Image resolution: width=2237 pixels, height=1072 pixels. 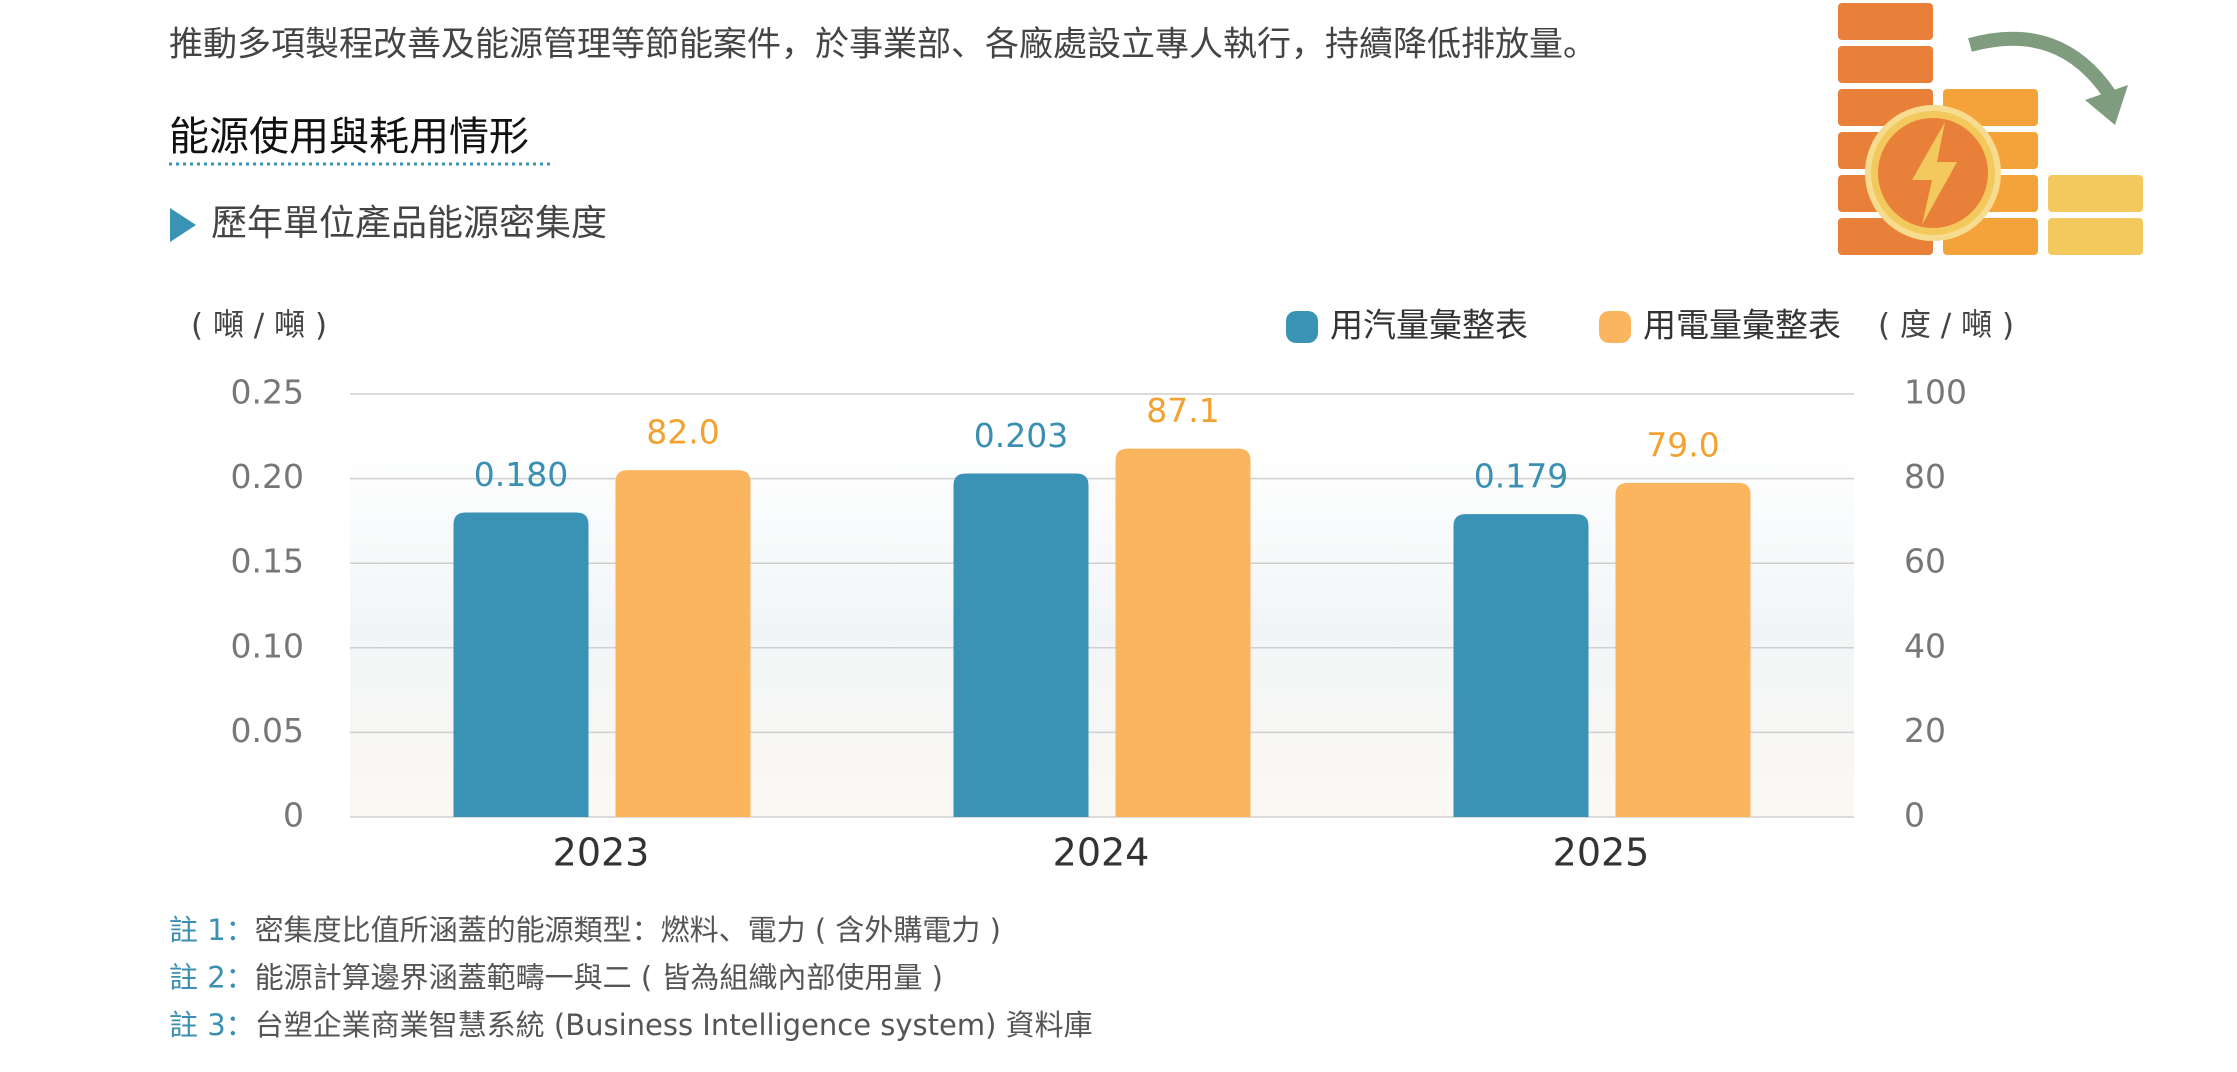 I want to click on y-tick-label: 0.10, so click(x=267, y=645).